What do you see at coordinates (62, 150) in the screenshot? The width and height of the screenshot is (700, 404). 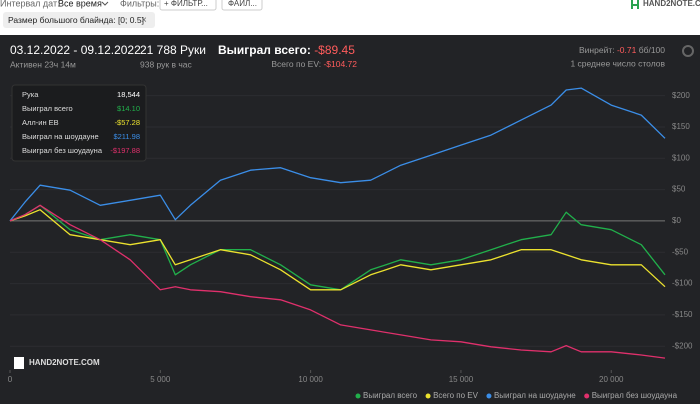 I see `tooltip-label: Выиграл без шоудауна` at bounding box center [62, 150].